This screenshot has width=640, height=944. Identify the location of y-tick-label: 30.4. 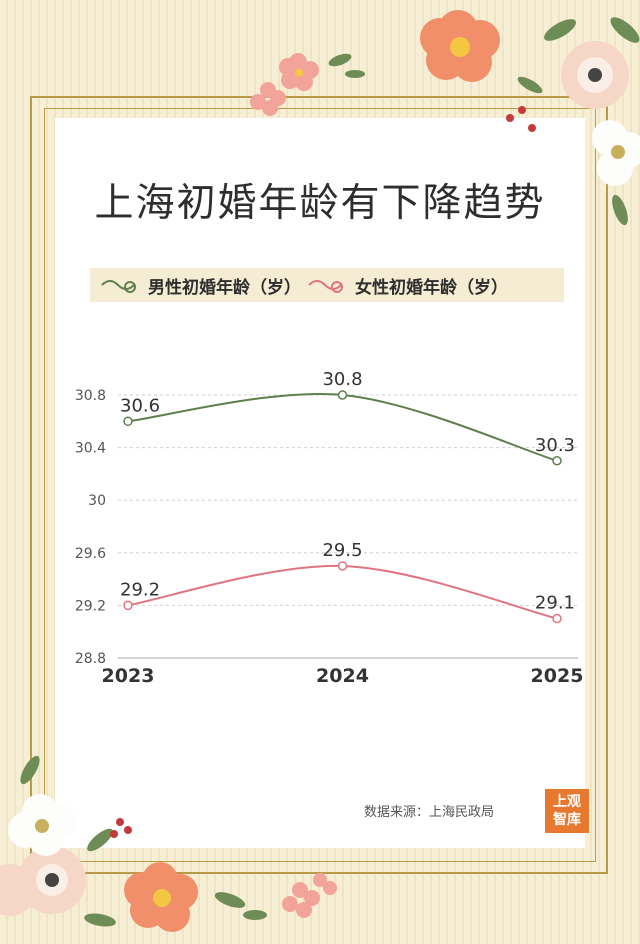
(90, 449).